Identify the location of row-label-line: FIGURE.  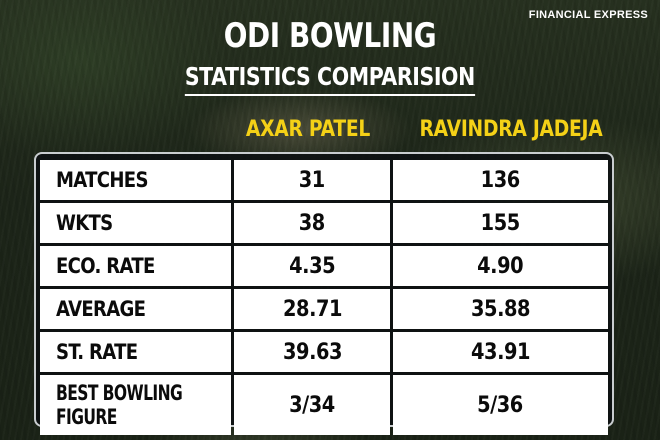
(86, 417).